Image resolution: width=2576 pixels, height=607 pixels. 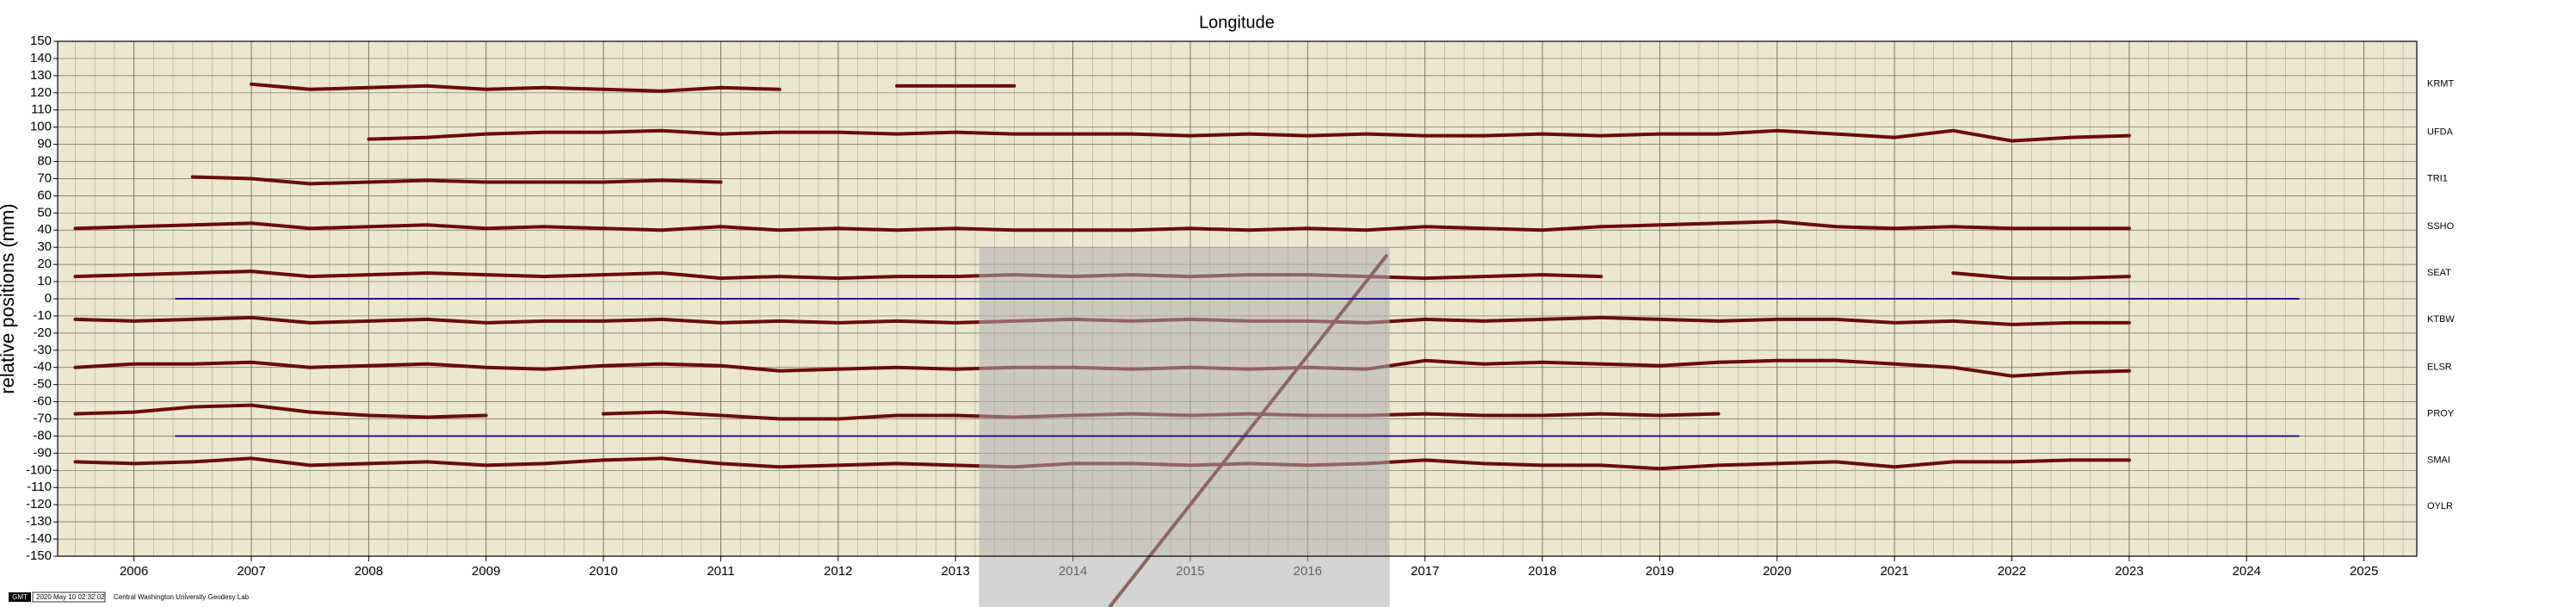 I want to click on y-tick-label: 130, so click(x=41, y=75).